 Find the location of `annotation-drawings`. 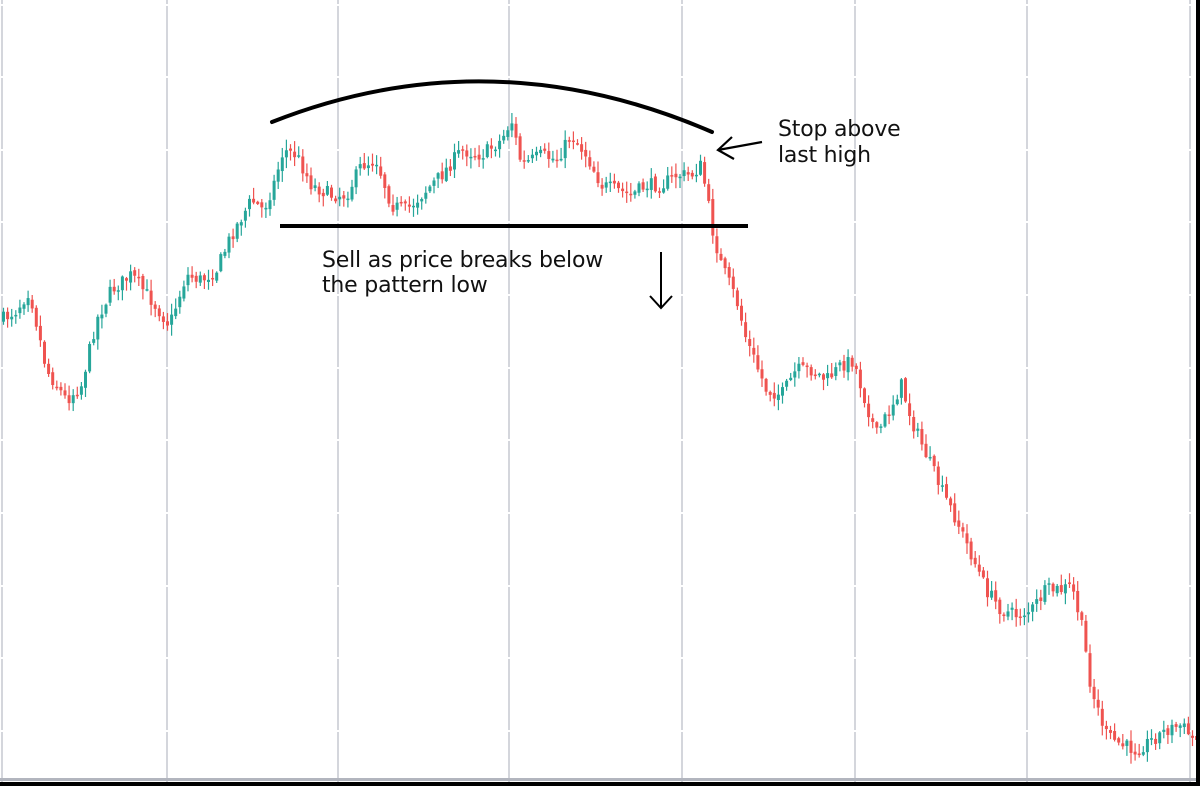

annotation-drawings is located at coordinates (516, 194).